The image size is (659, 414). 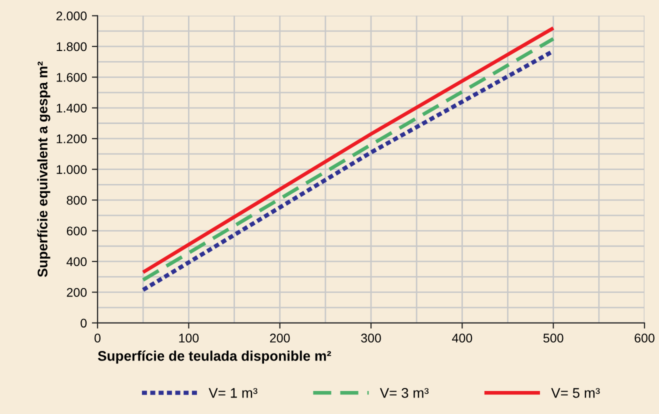 What do you see at coordinates (553, 338) in the screenshot?
I see `x-tick-label: 500` at bounding box center [553, 338].